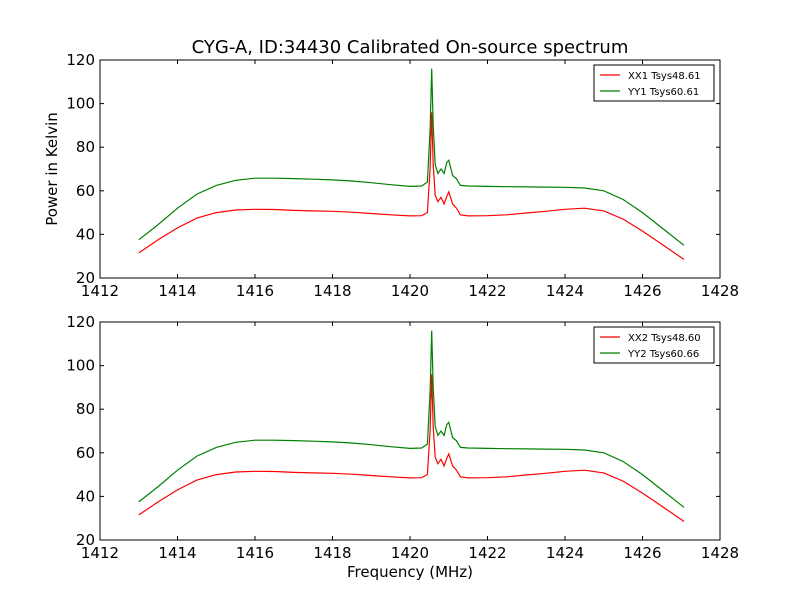  I want to click on top-legend: XX1 Tsys48.61 YY1 Tsys60.61, so click(654, 83).